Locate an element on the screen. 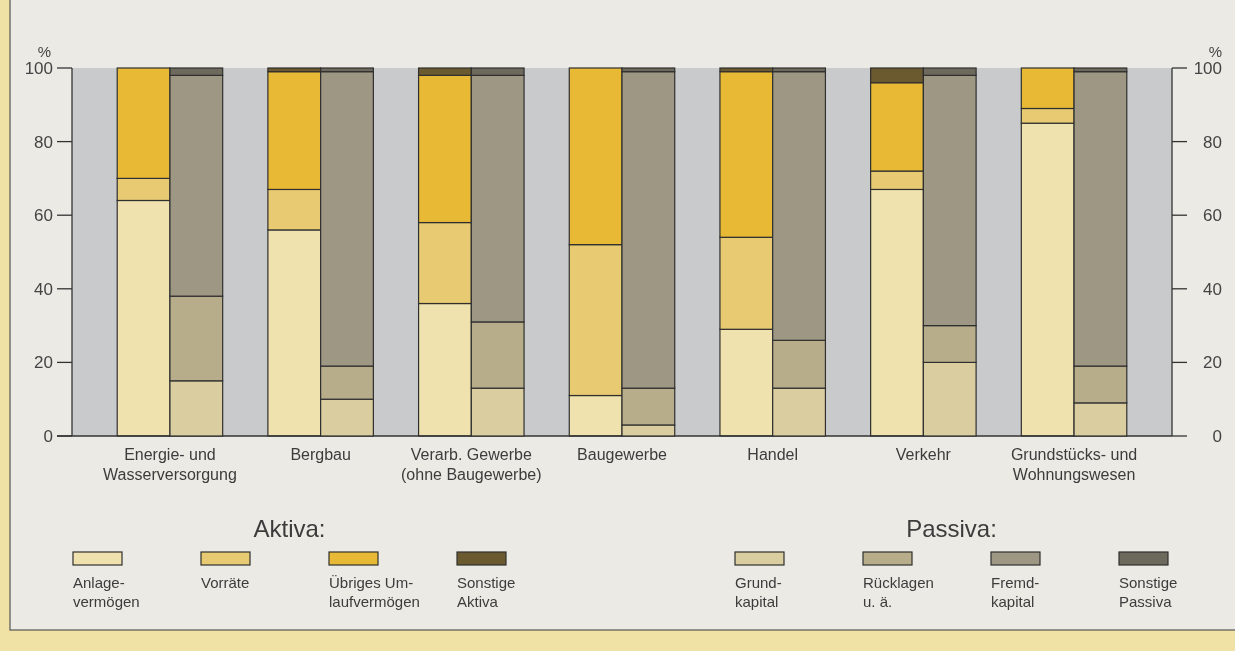 This screenshot has height=651, width=1235. legend-label: Übriges Um- laufvermögen is located at coordinates (374, 592).